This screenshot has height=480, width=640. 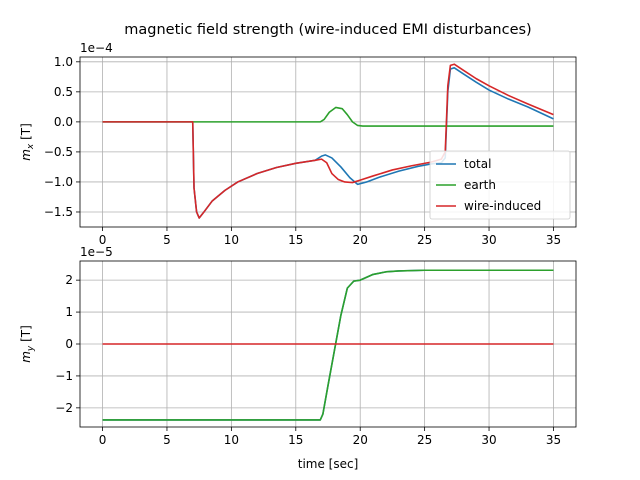 I want to click on legend-label-total: total, so click(x=477, y=164).